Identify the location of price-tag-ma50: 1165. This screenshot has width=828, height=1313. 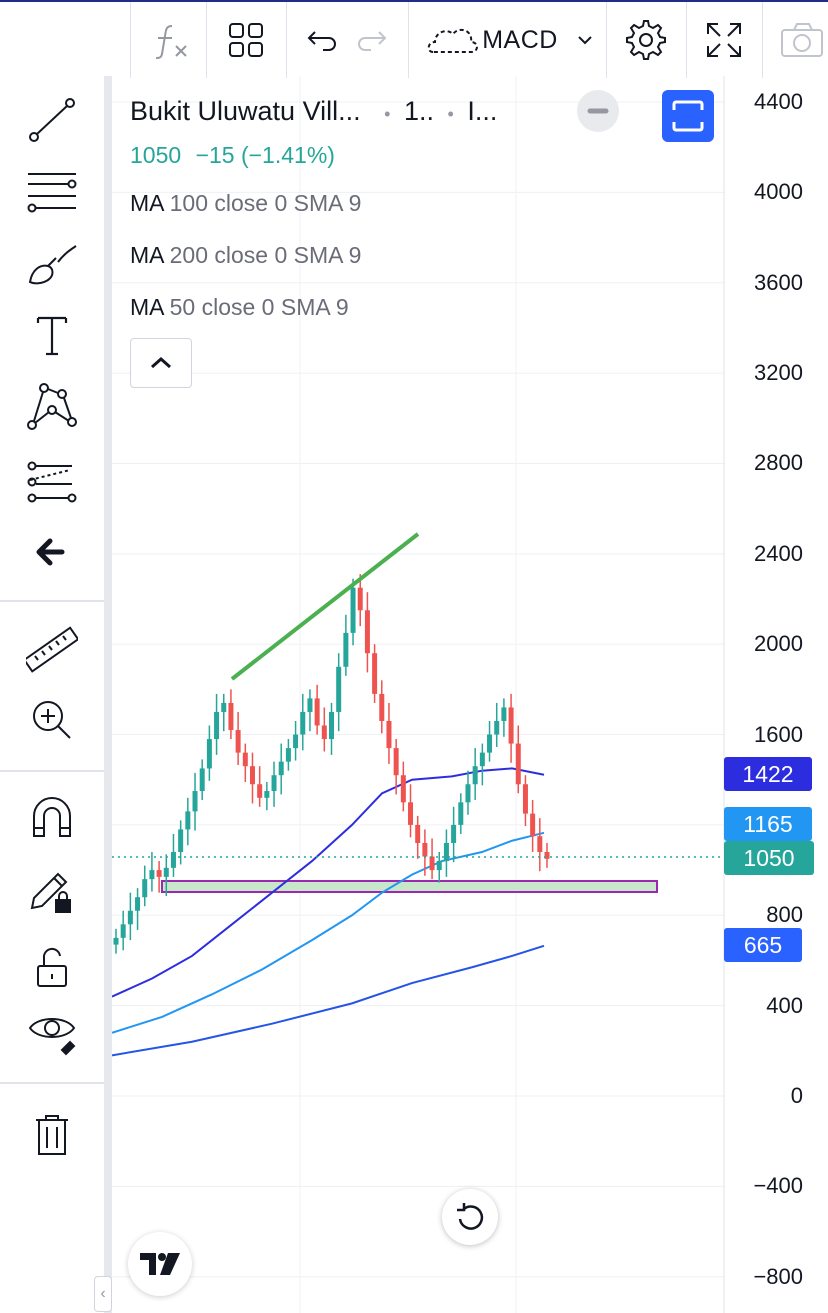
(768, 824).